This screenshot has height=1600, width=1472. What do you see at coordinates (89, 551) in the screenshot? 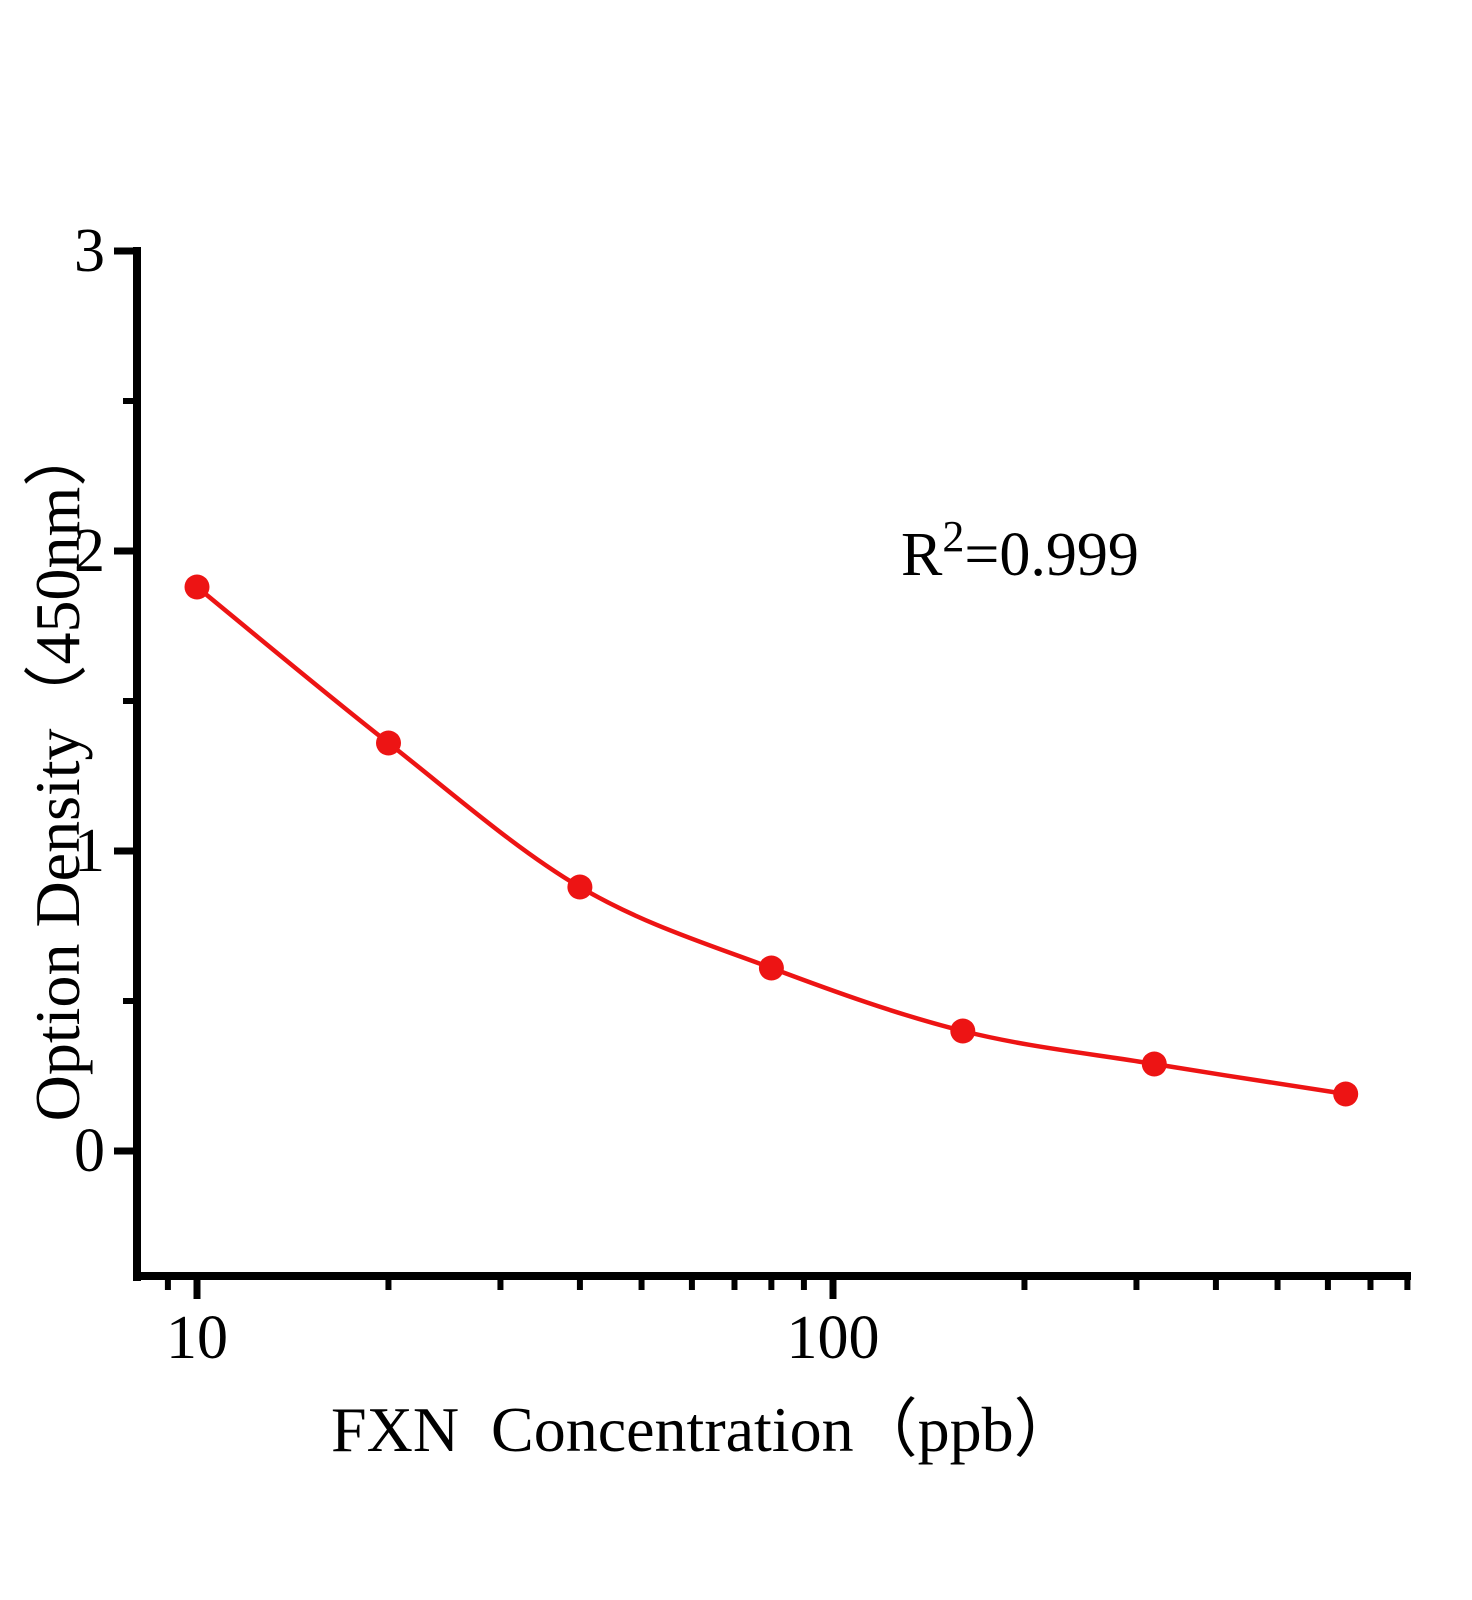
I see `y-axis-tick-label: 2` at bounding box center [89, 551].